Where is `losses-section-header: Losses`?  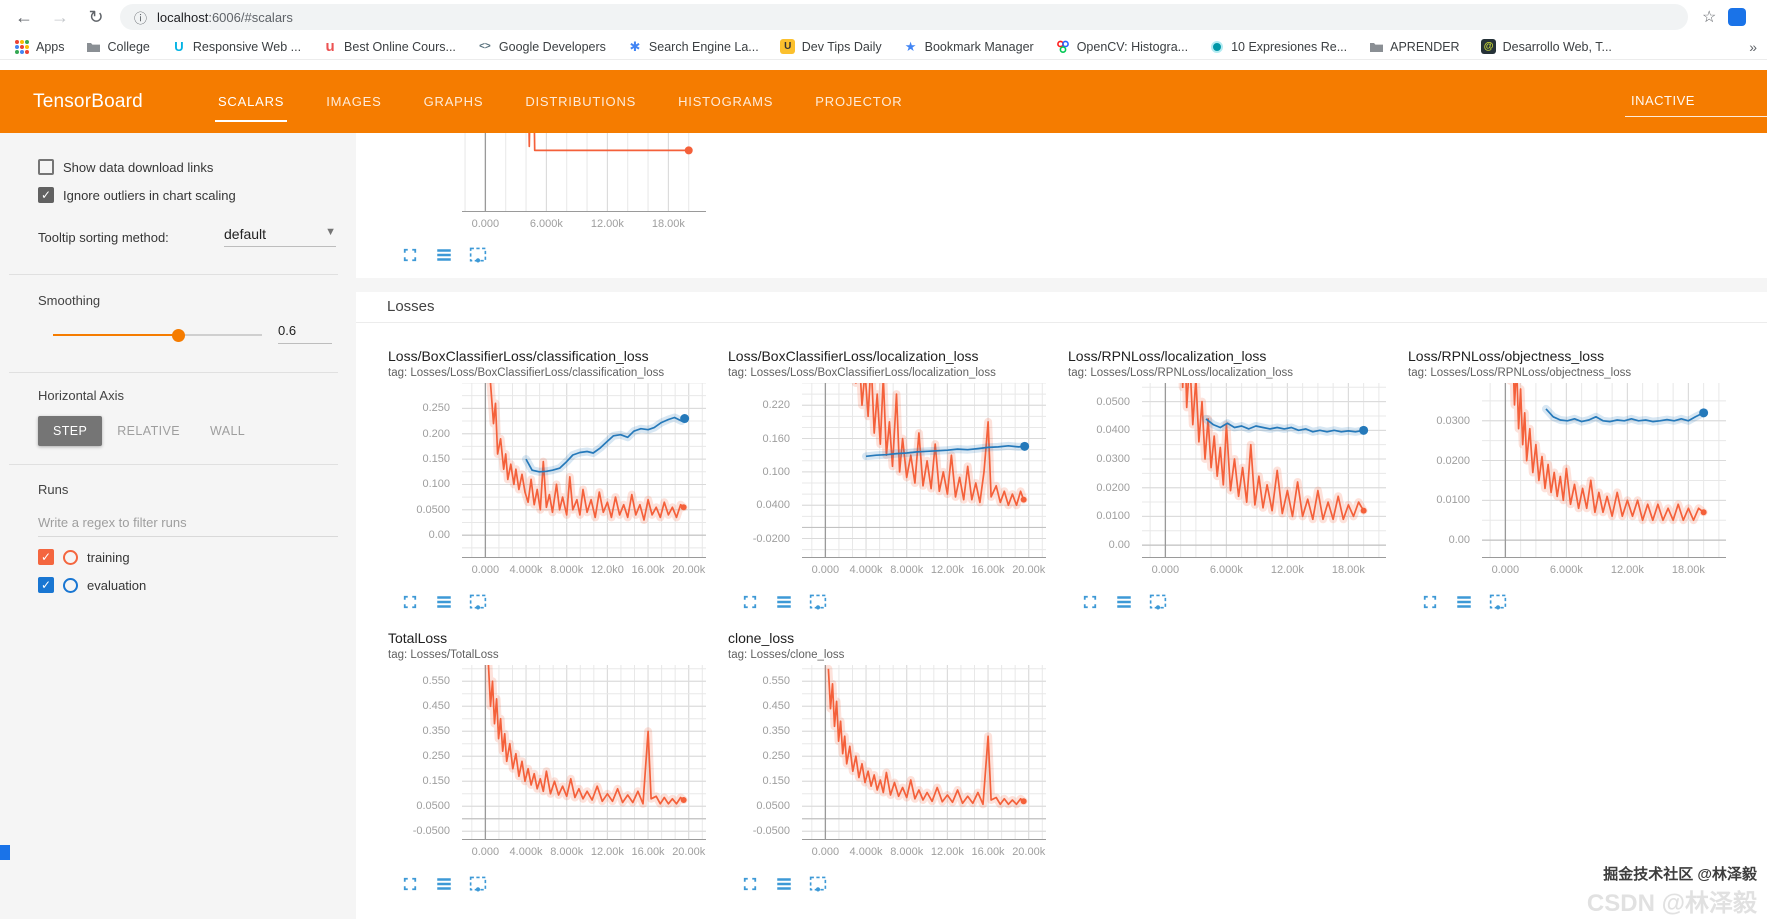
losses-section-header: Losses is located at coordinates (1061, 307).